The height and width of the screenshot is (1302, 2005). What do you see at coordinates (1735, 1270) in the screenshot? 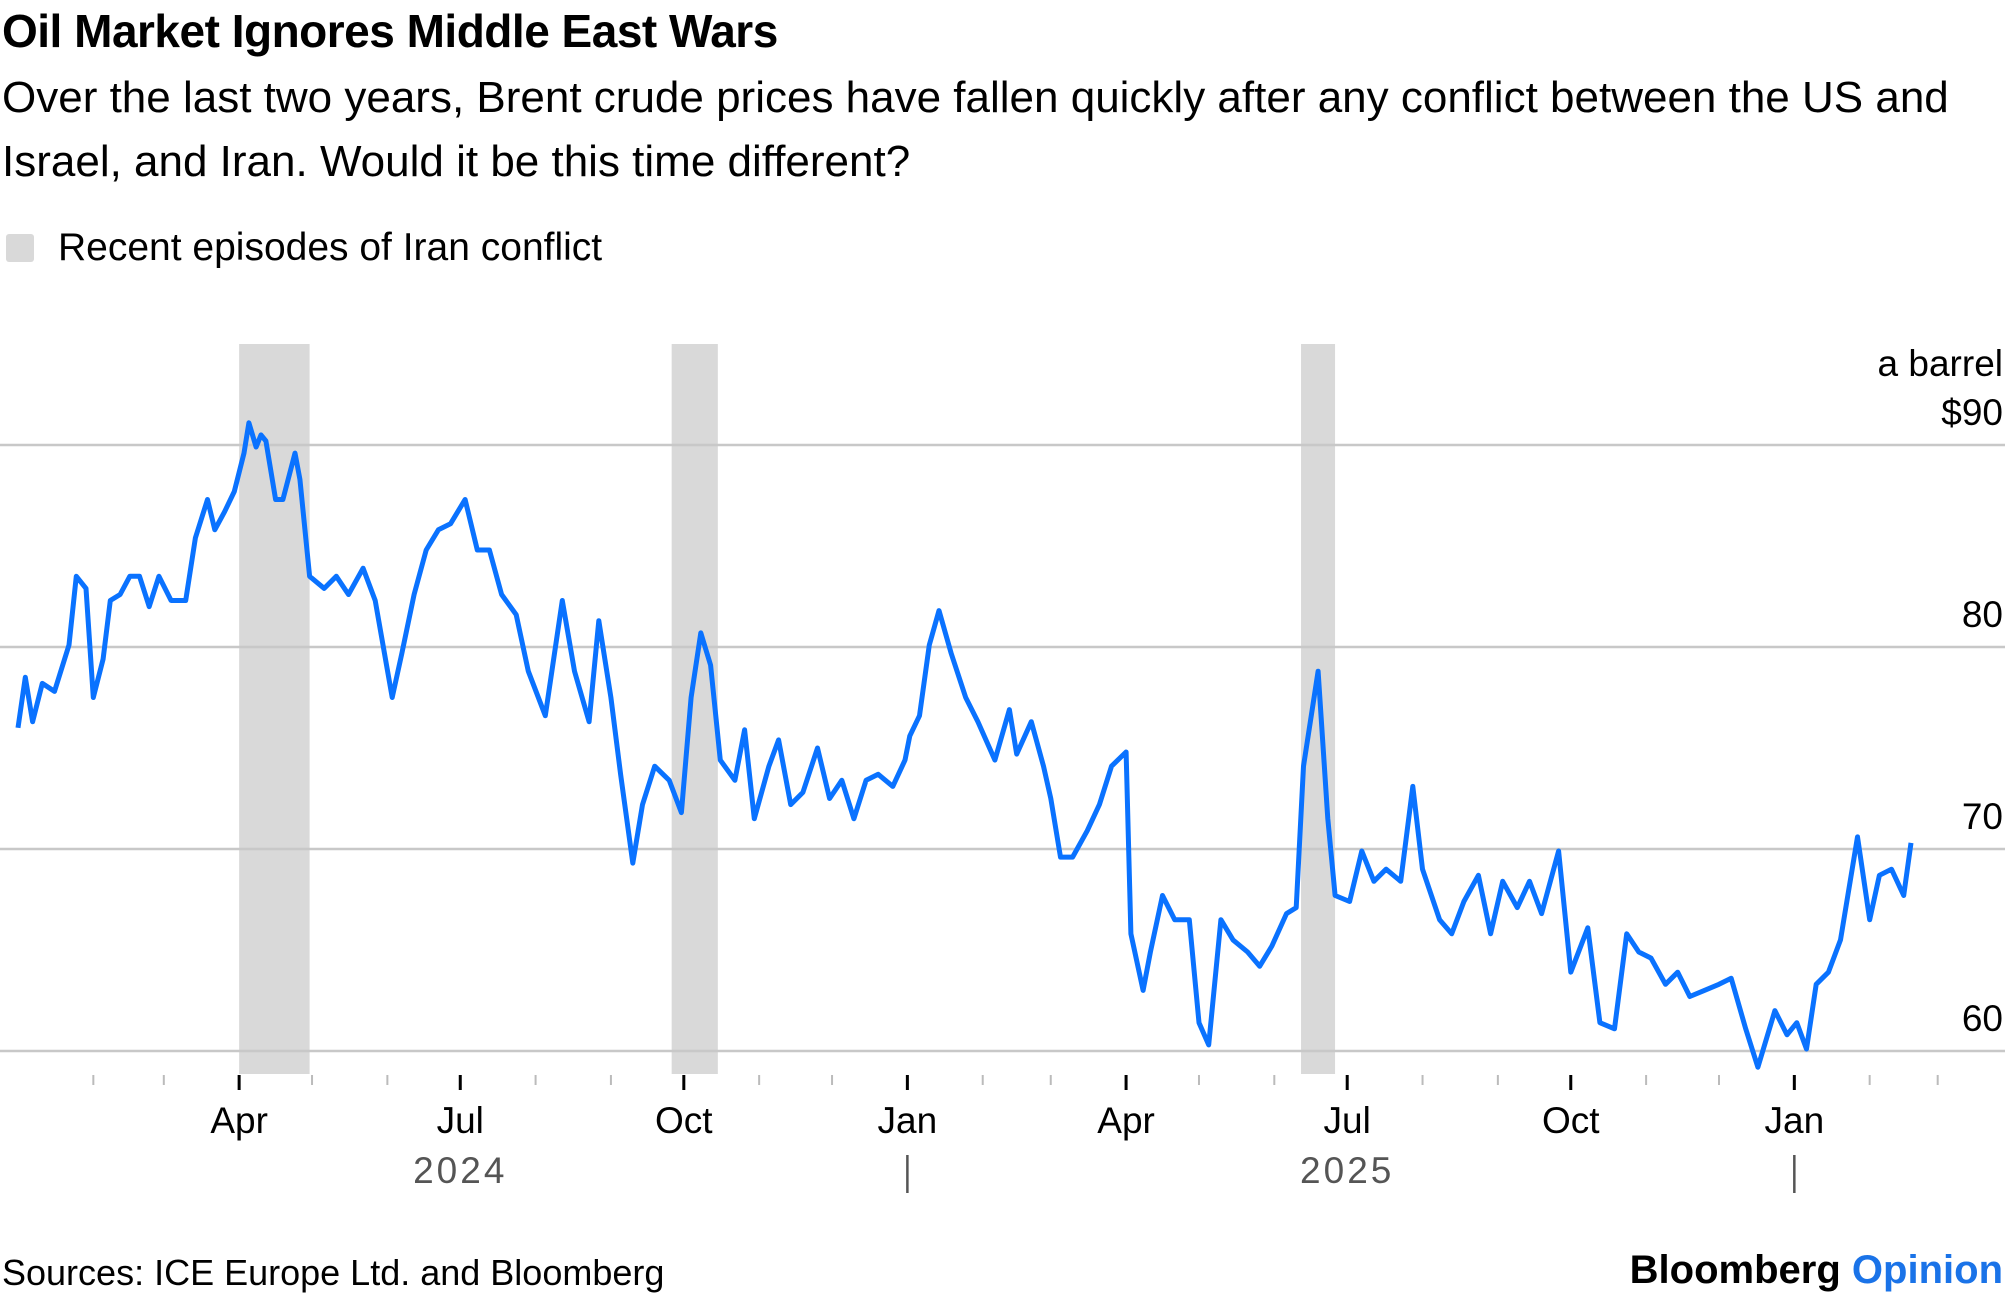
I see `brand-name: Bloomberg` at bounding box center [1735, 1270].